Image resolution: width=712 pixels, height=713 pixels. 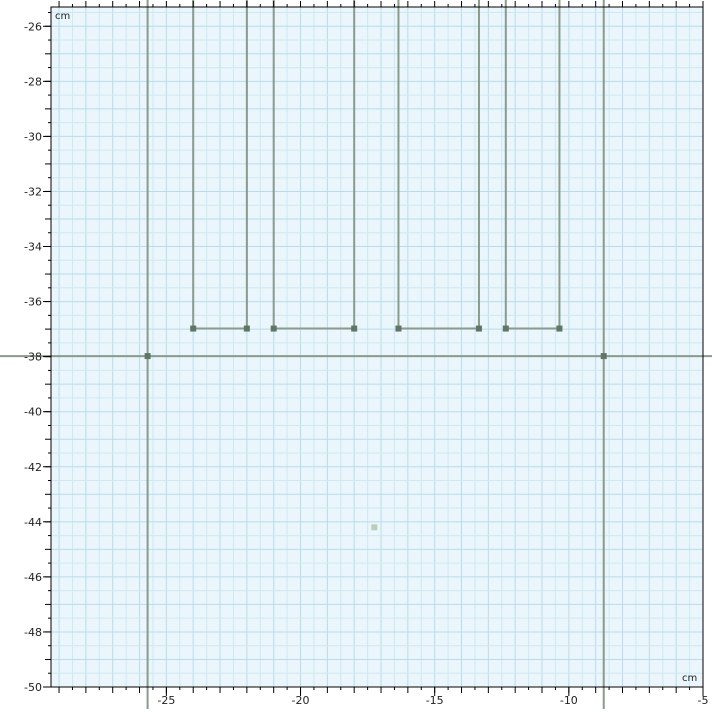 I want to click on u-shape-3-vertex-left, so click(x=398, y=328).